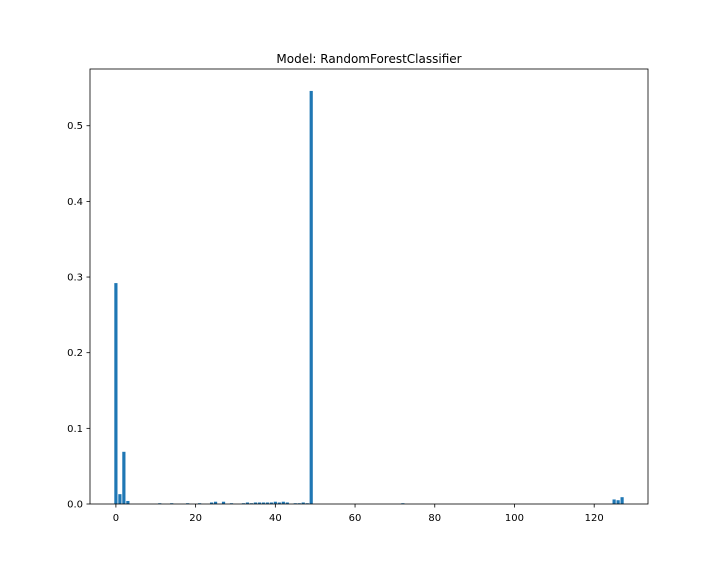 Image resolution: width=720 pixels, height=576 pixels. Describe the element at coordinates (434, 518) in the screenshot. I see `x-tick-label: 80` at that location.